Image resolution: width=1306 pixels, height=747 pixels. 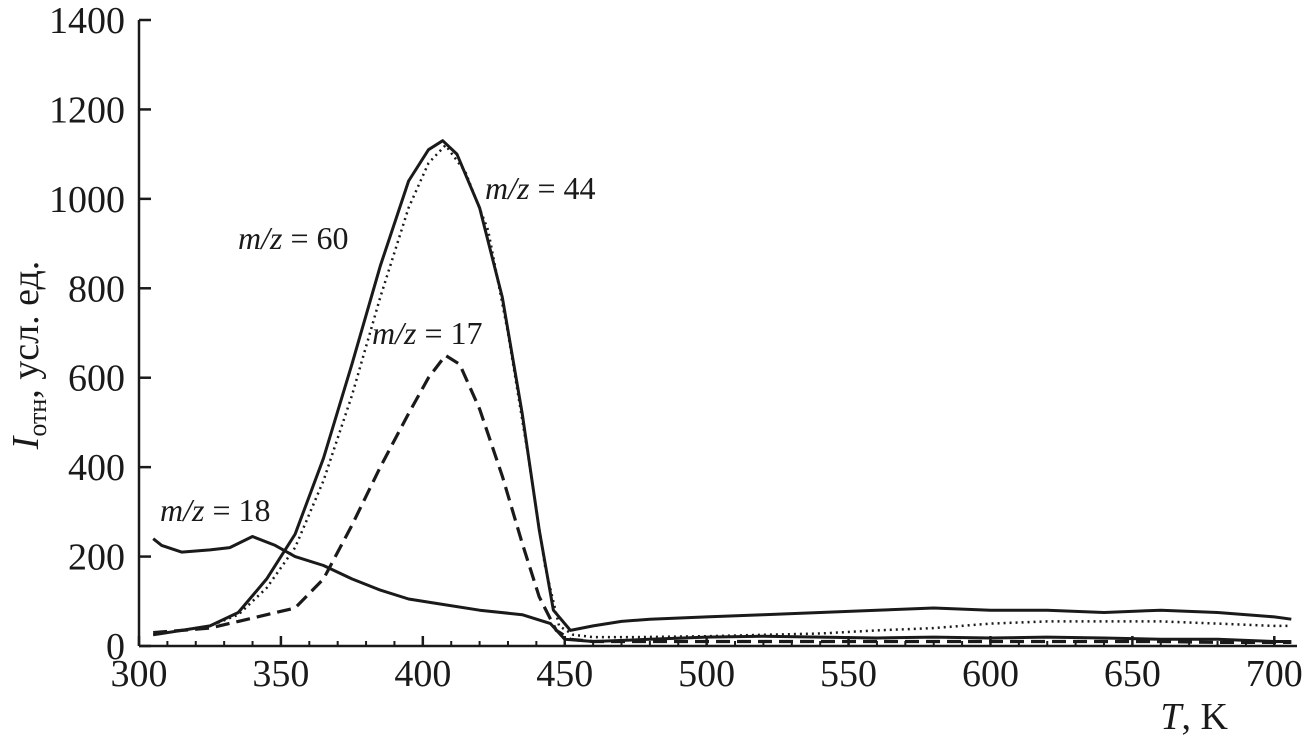 What do you see at coordinates (562, 188) in the screenshot?
I see `series-label-value: = 44` at bounding box center [562, 188].